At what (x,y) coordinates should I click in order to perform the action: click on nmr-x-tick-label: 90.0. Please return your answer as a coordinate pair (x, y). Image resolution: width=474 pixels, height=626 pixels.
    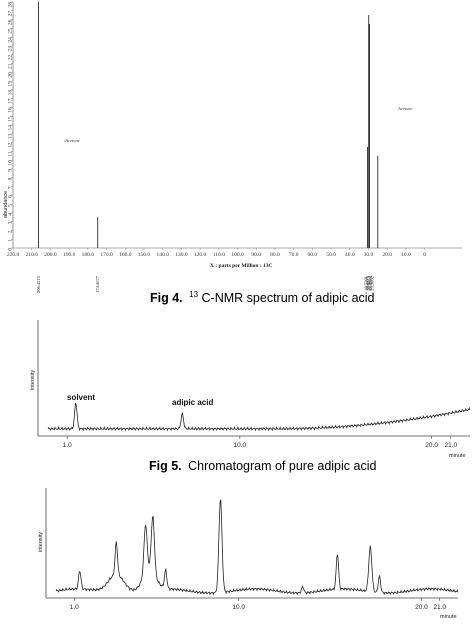
    Looking at the image, I should click on (256, 255).